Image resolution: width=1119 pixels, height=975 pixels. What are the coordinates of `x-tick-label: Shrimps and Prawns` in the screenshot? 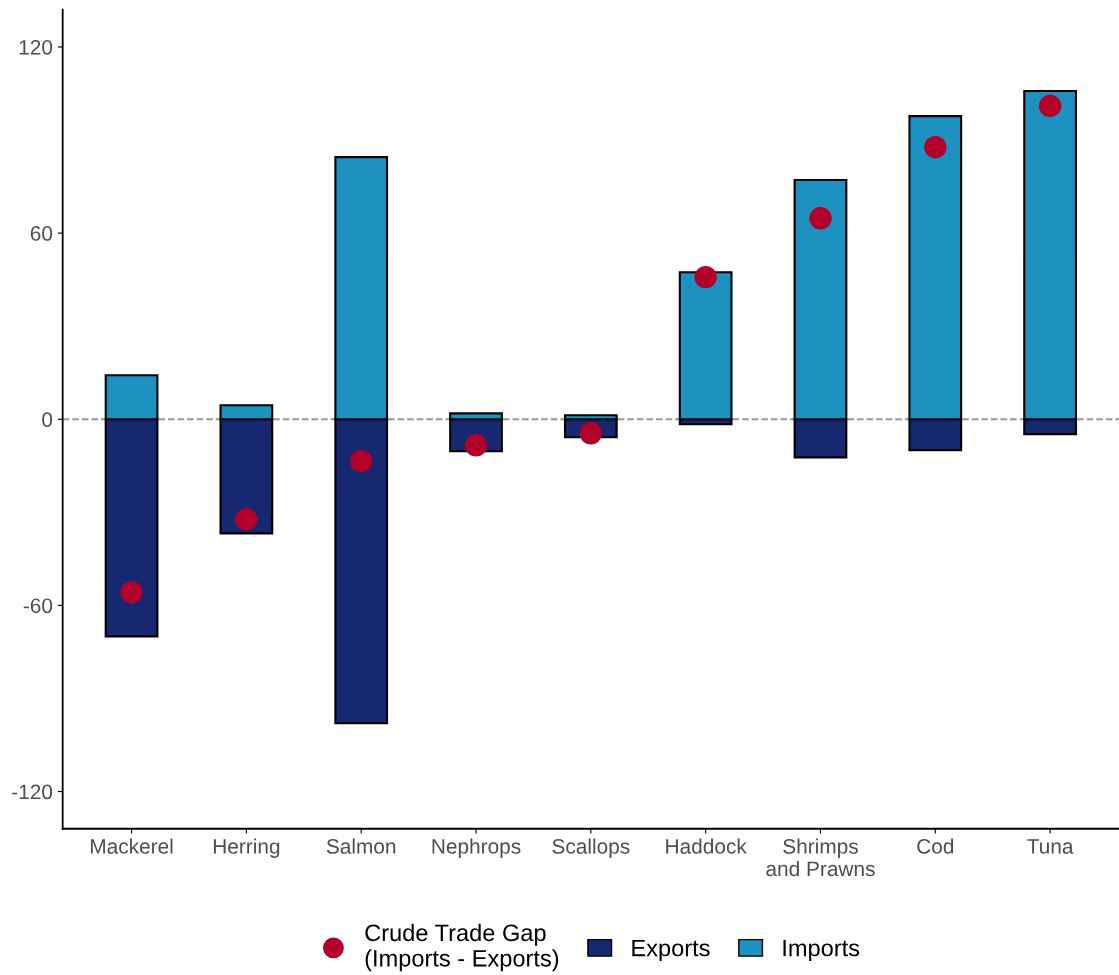 It's located at (820, 857).